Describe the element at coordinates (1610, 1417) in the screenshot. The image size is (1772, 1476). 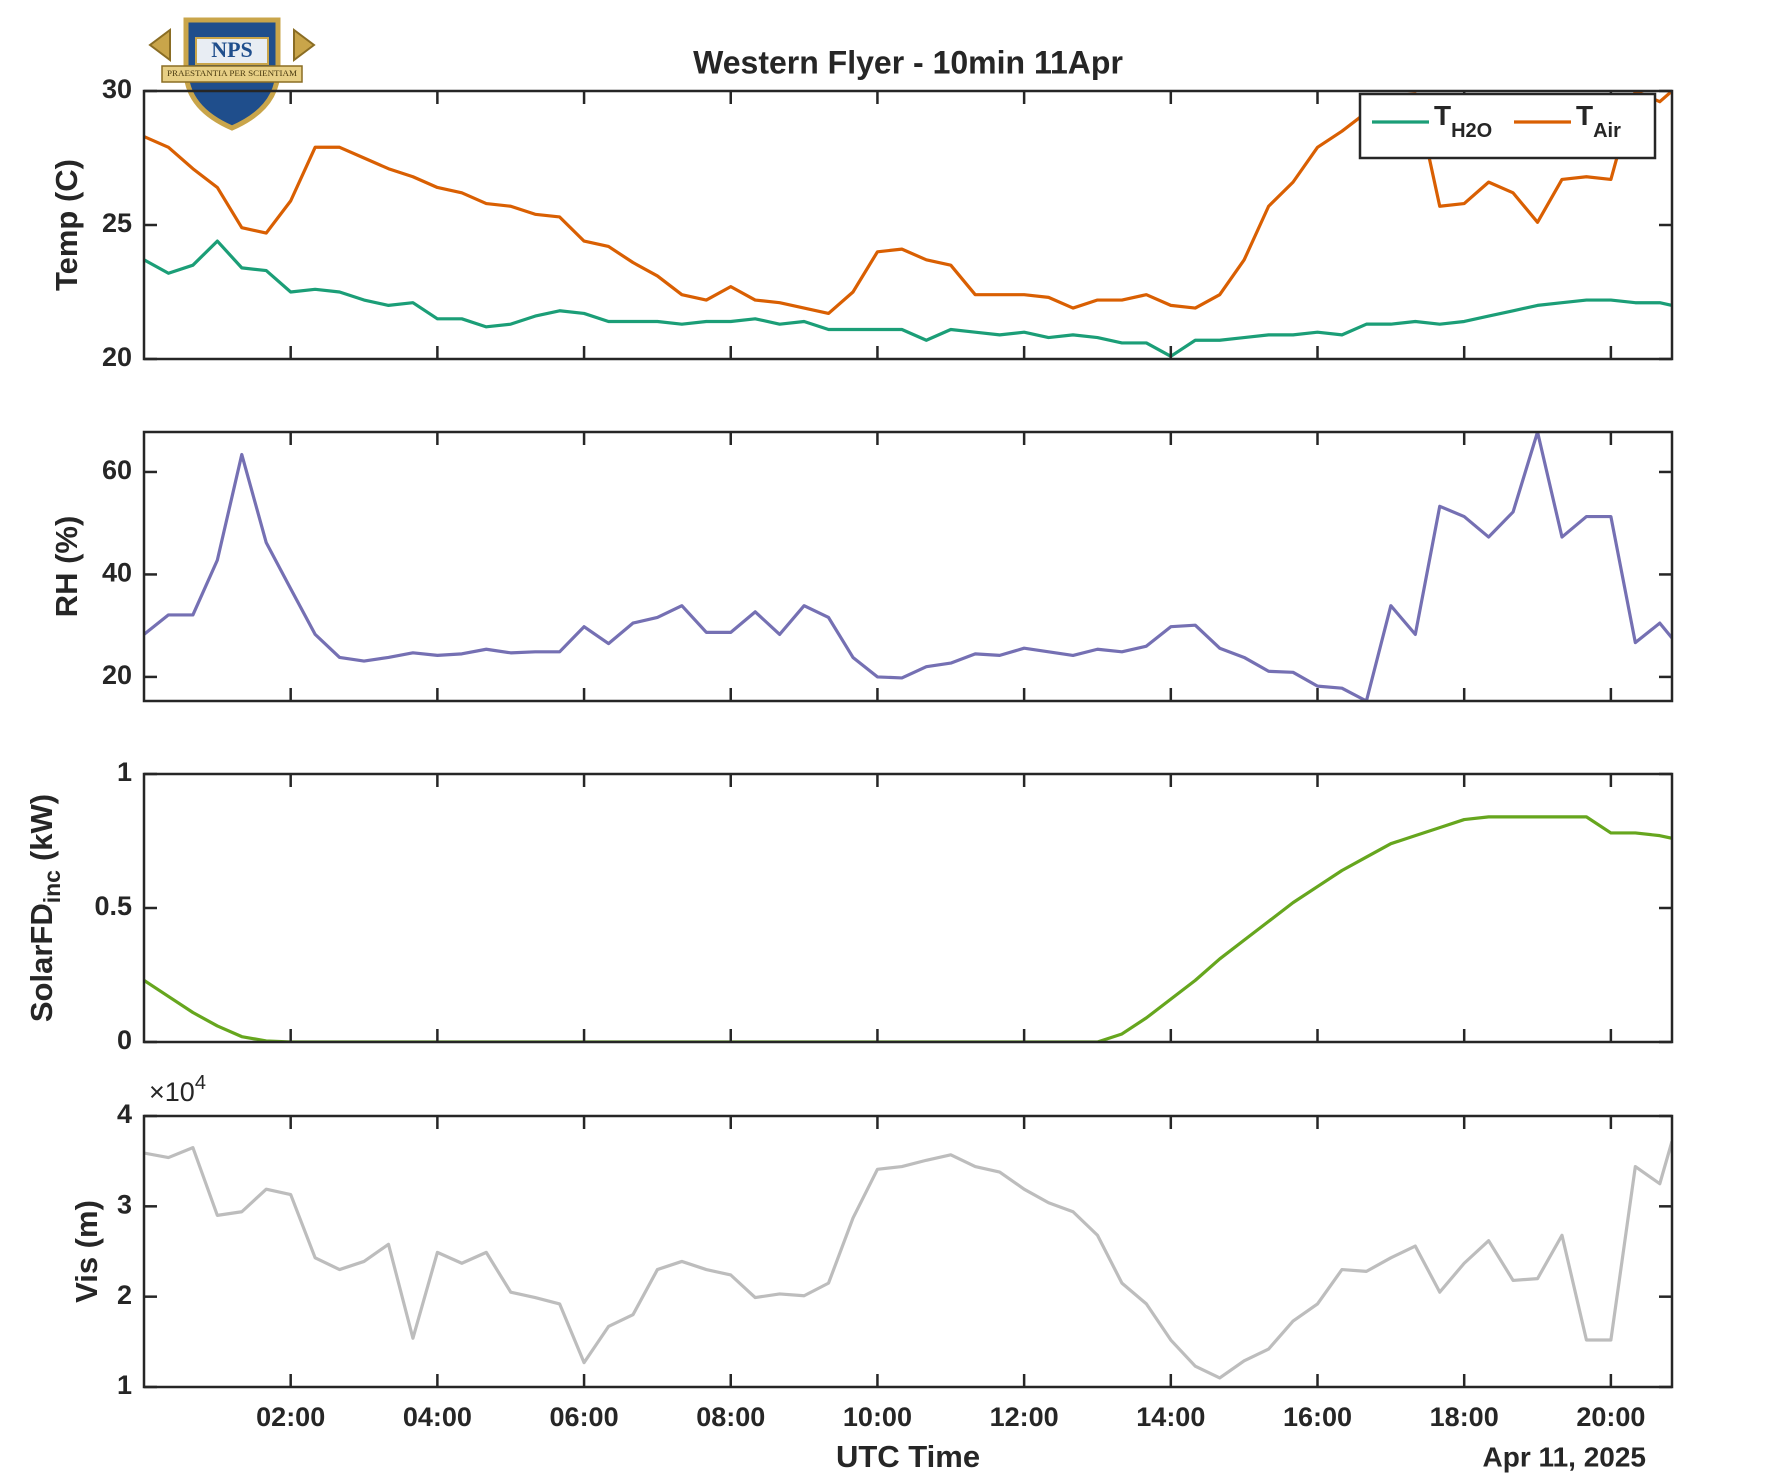
I see `x-tick-label: 20:00` at that location.